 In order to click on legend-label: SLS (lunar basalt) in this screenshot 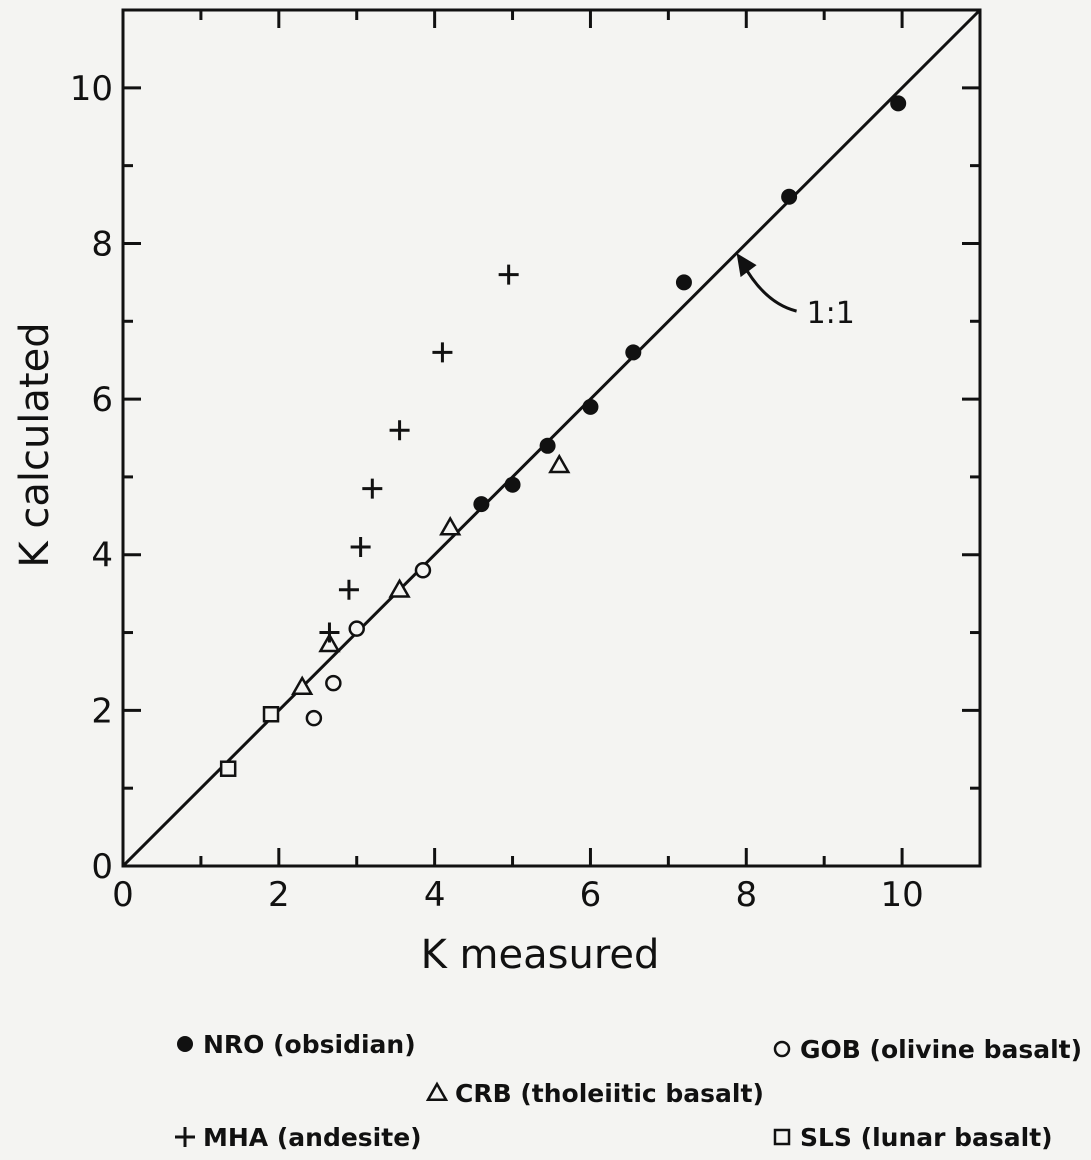, I will do `click(926, 1137)`.